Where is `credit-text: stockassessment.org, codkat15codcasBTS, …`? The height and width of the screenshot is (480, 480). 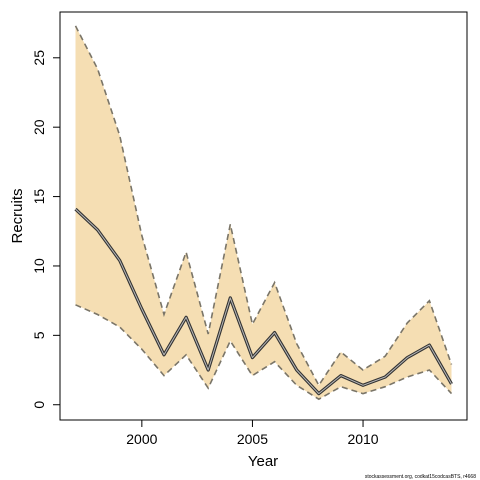 credit-text: stockassessment.org, codkat15codcasBTS, … is located at coordinates (420, 477).